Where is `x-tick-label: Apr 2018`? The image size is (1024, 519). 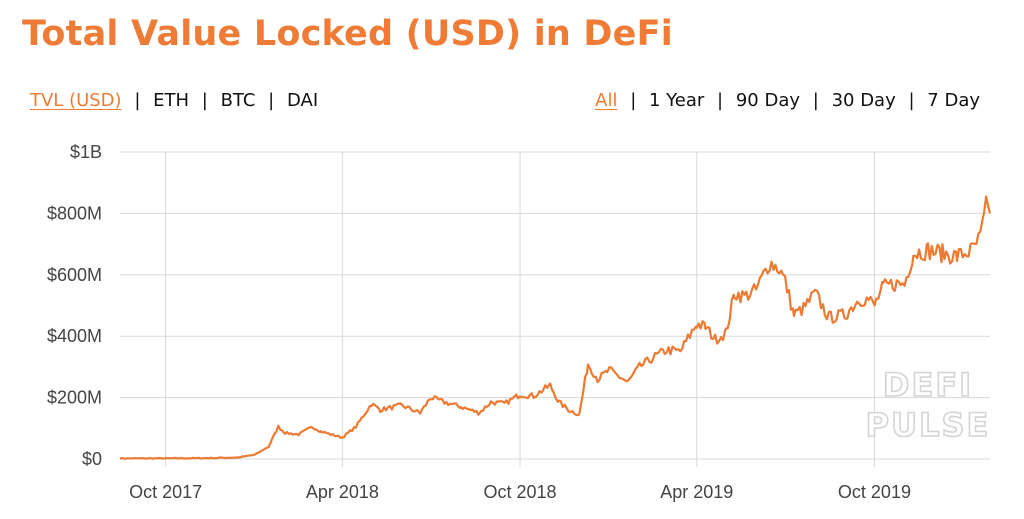
x-tick-label: Apr 2018 is located at coordinates (342, 492).